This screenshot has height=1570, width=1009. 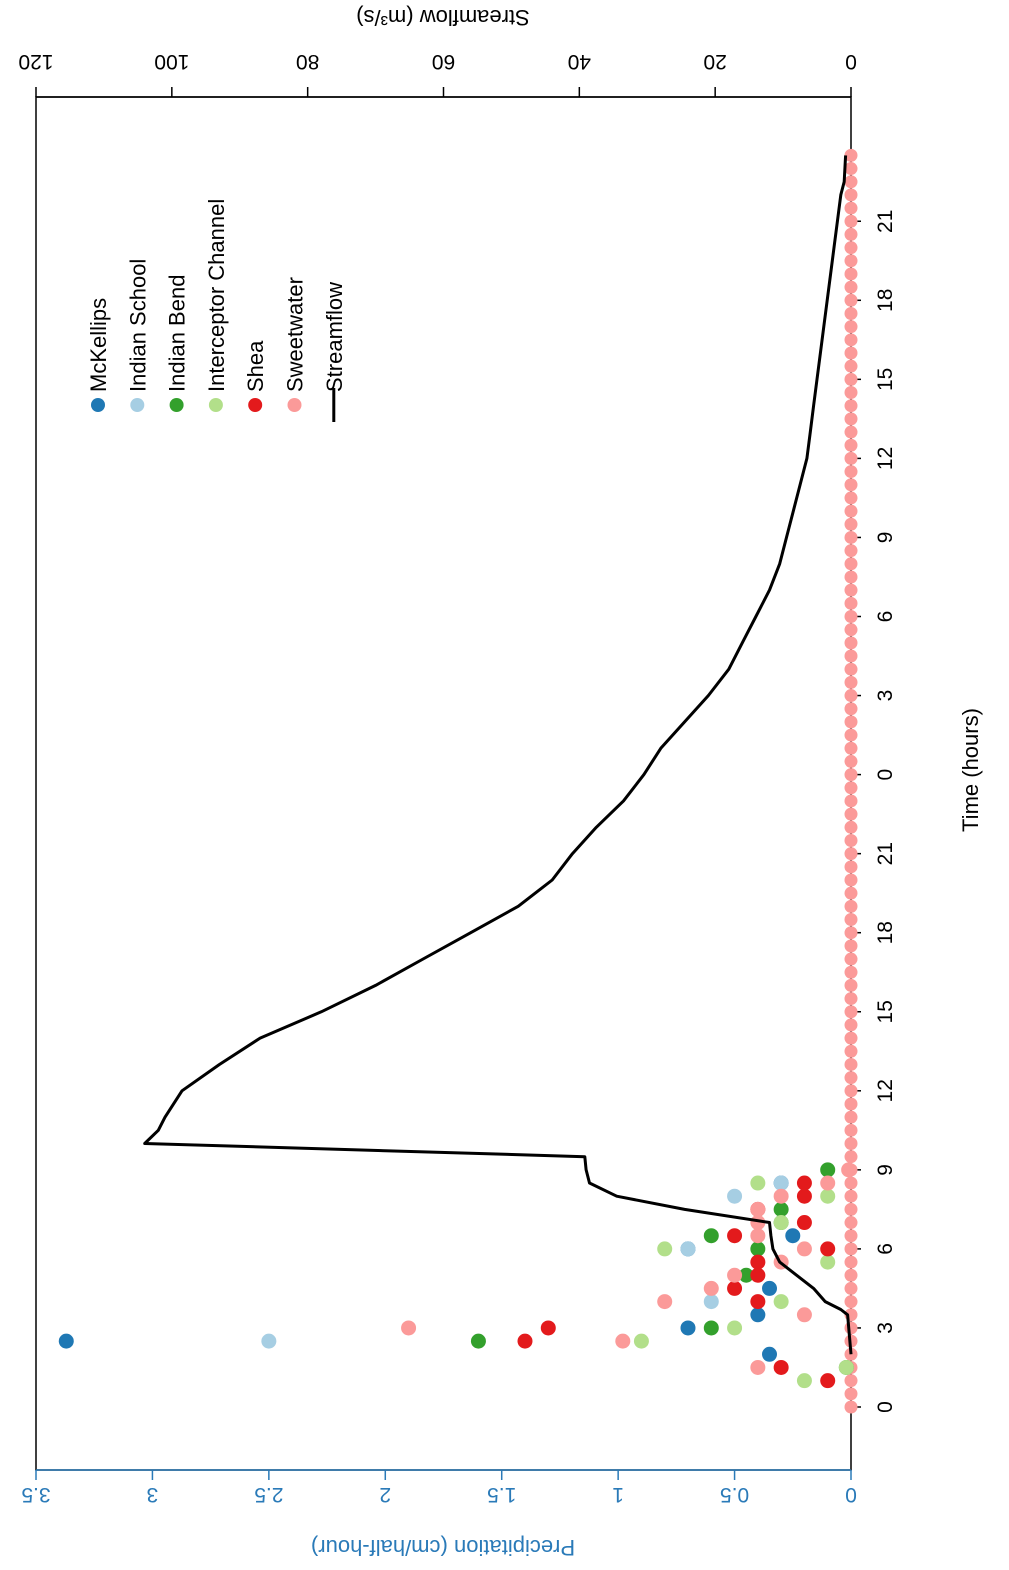 What do you see at coordinates (885, 696) in the screenshot?
I see `time-tick-label: 3` at bounding box center [885, 696].